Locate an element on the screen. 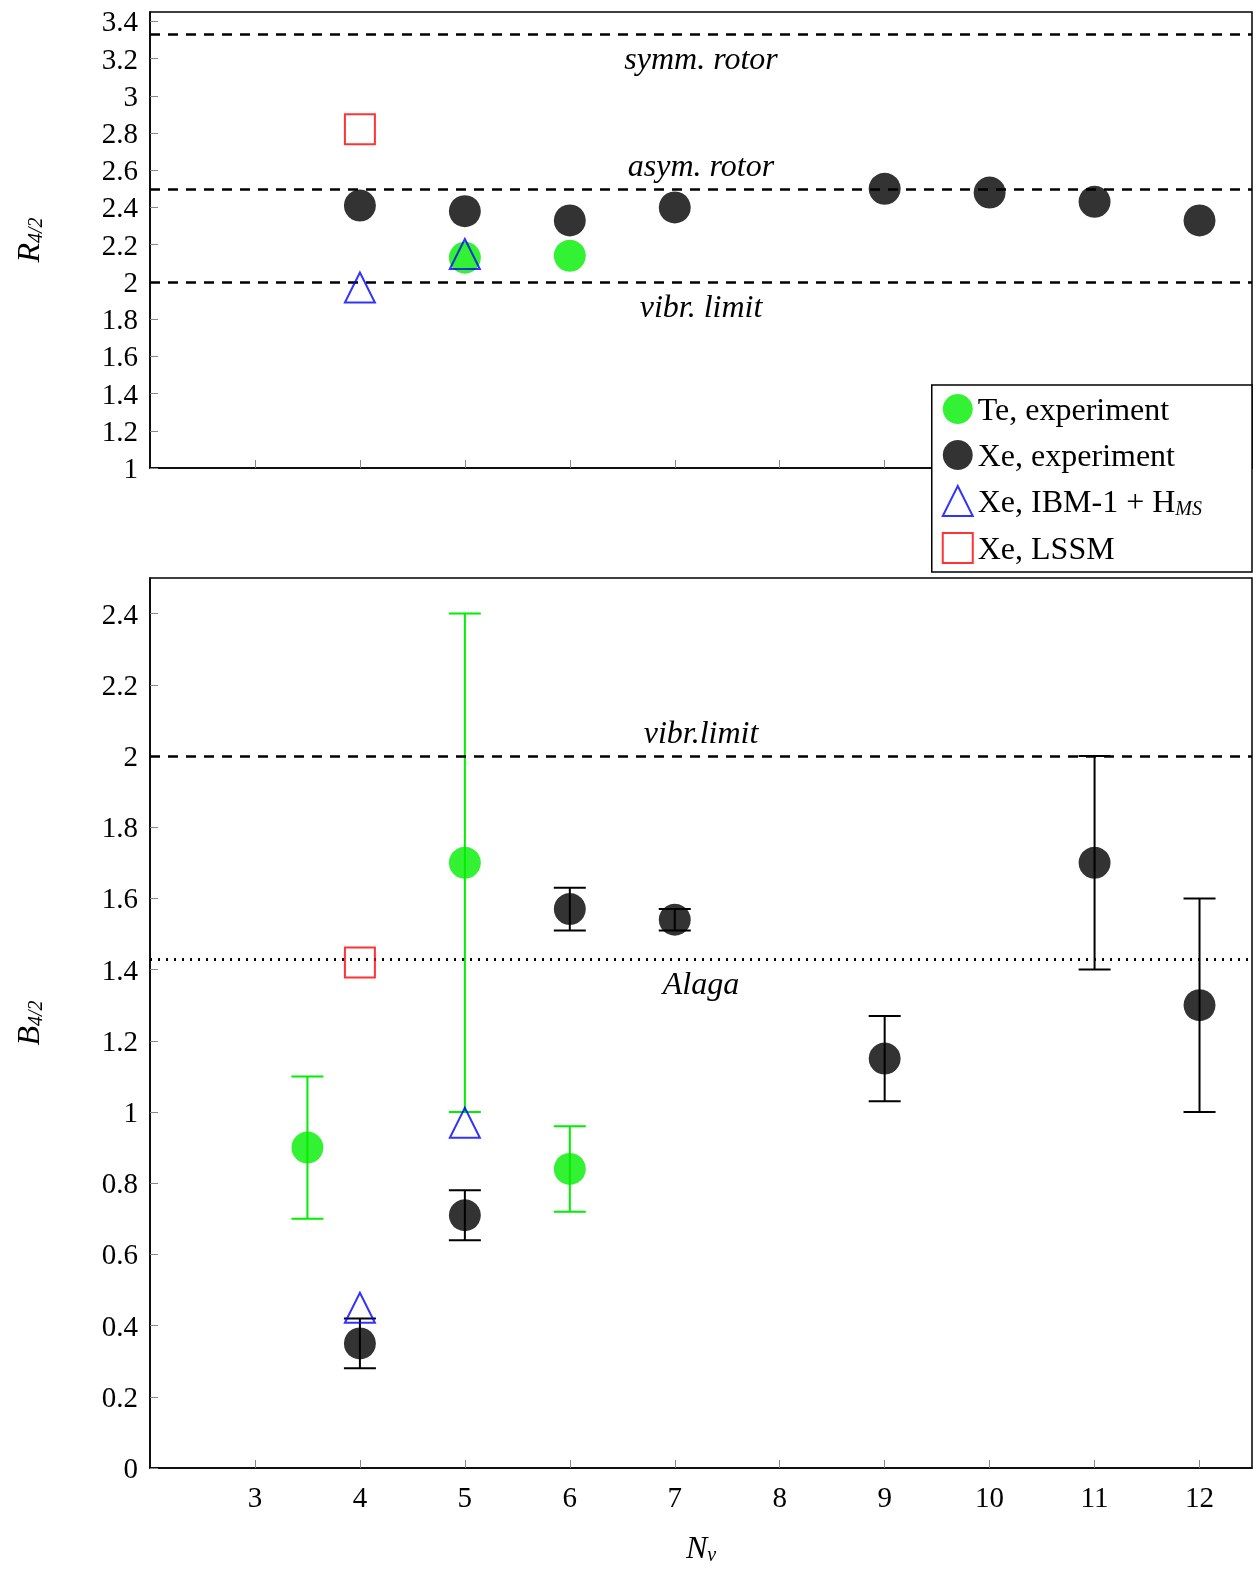 This screenshot has width=1260, height=1576. legend-label: Xe, LSSM is located at coordinates (1046, 548).